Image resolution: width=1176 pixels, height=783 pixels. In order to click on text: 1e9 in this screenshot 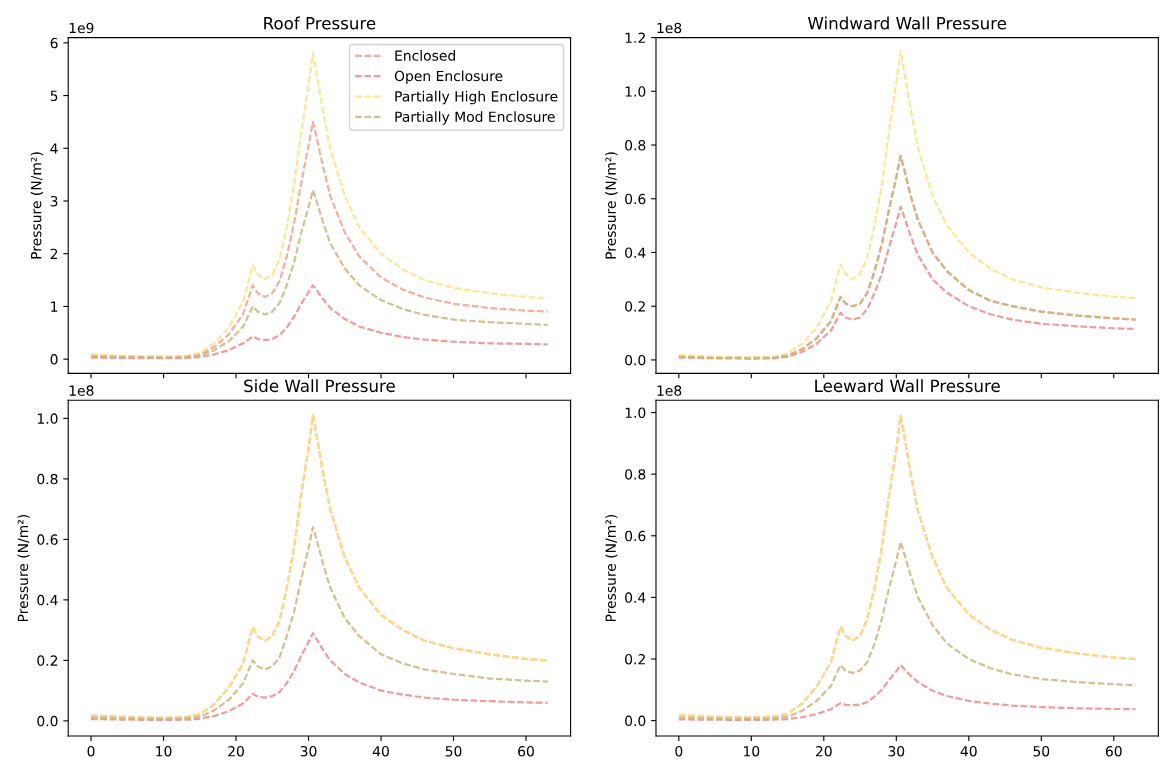, I will do `click(81, 28)`.